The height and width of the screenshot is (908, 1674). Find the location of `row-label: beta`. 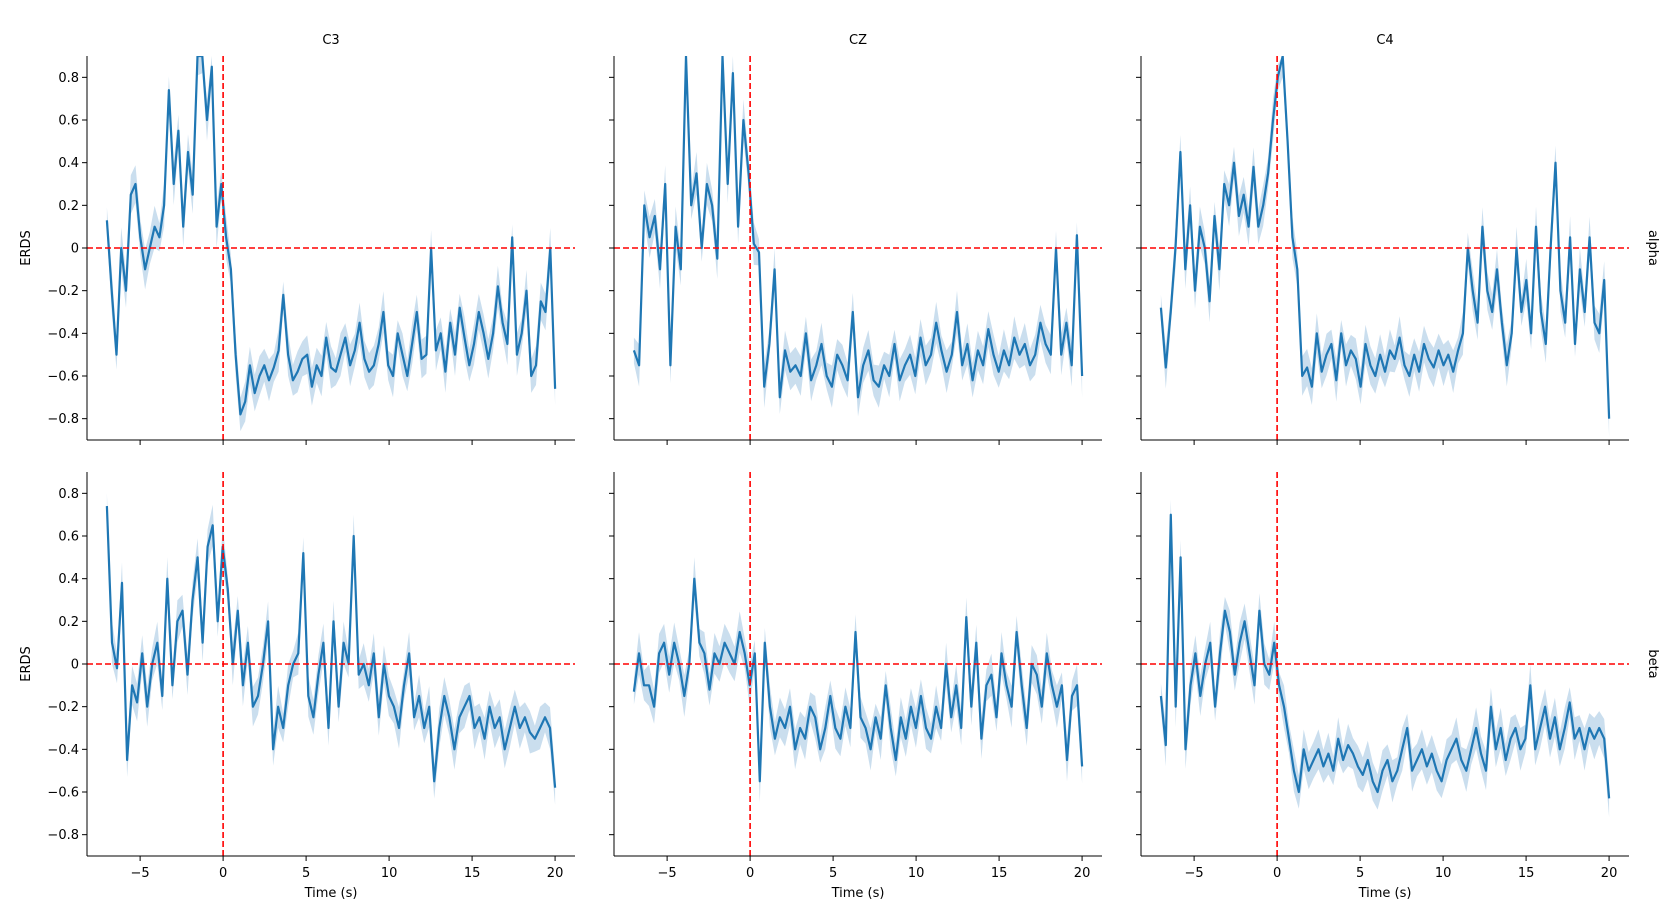

row-label: beta is located at coordinates (1652, 663).